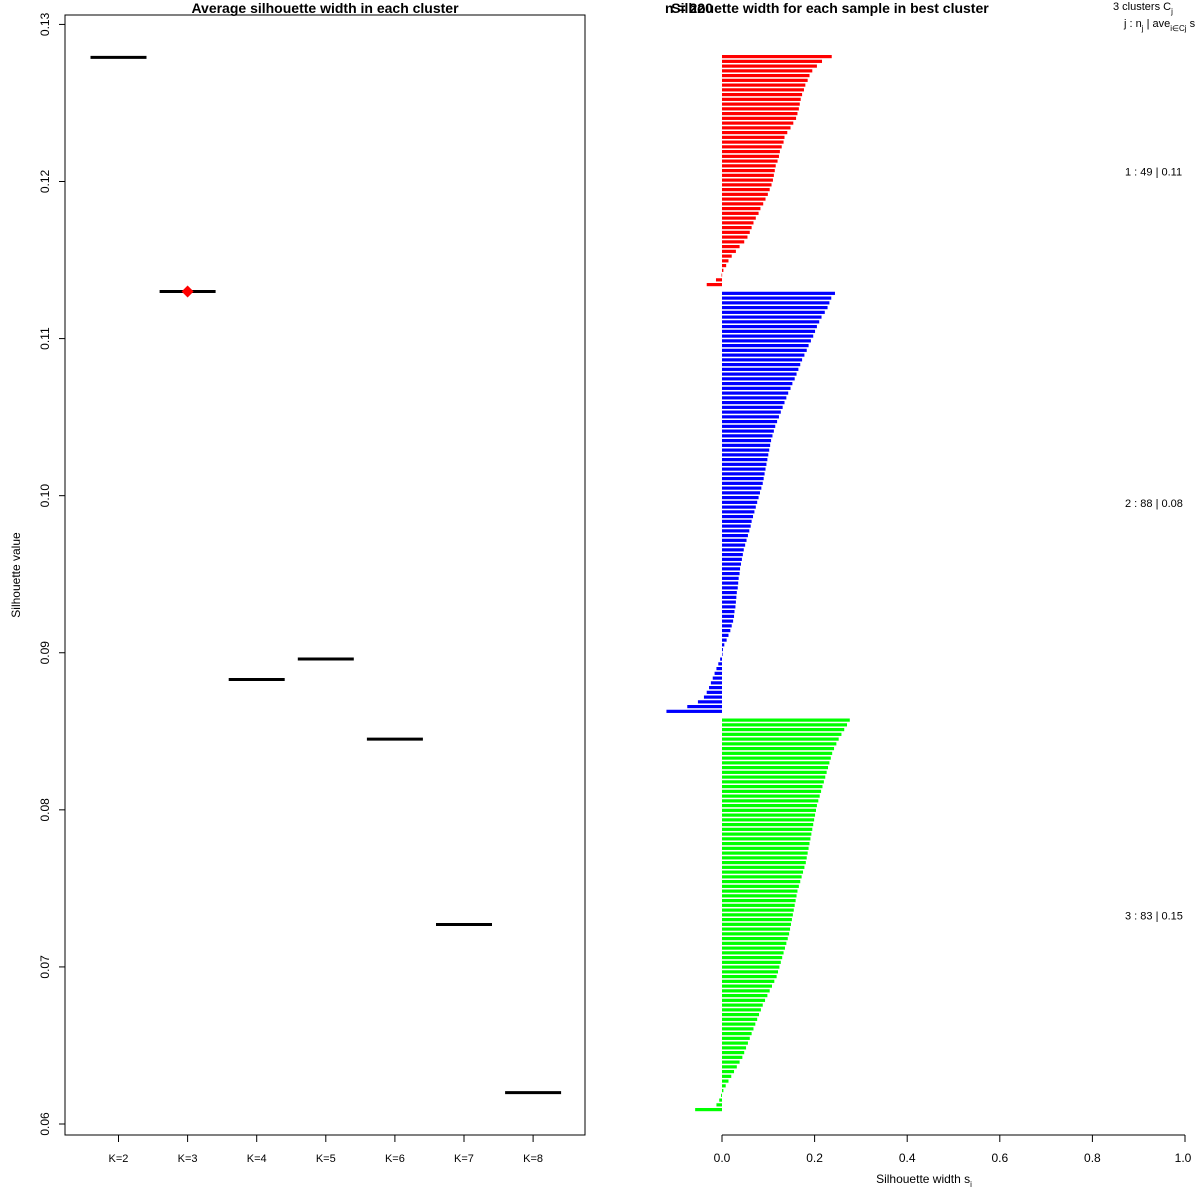 Image resolution: width=1200 pixels, height=1200 pixels. I want to click on right-cluster-labels: 1 : 49 | 0.11 2 : 88 | 0.08 3 : 83 | 0.15, so click(1154, 544).